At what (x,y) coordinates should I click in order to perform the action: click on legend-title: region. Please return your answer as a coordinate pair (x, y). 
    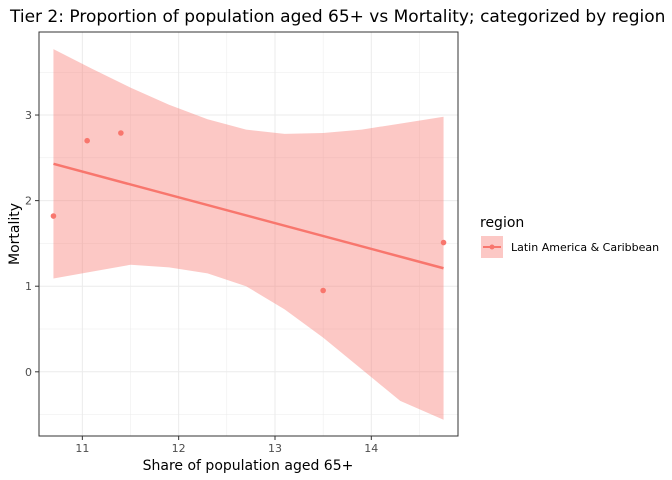
    Looking at the image, I should click on (502, 223).